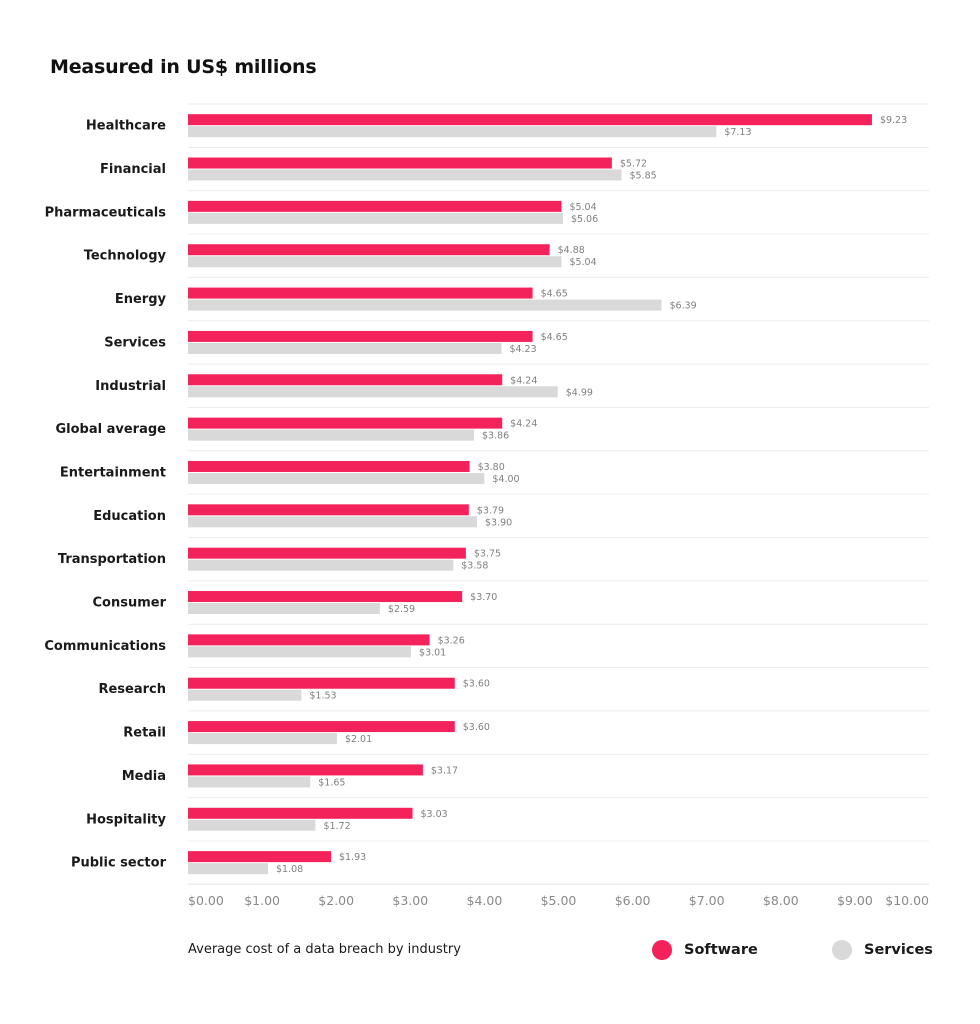 The width and height of the screenshot is (980, 1024). What do you see at coordinates (451, 640) in the screenshot?
I see `value-label-software: $3.26` at bounding box center [451, 640].